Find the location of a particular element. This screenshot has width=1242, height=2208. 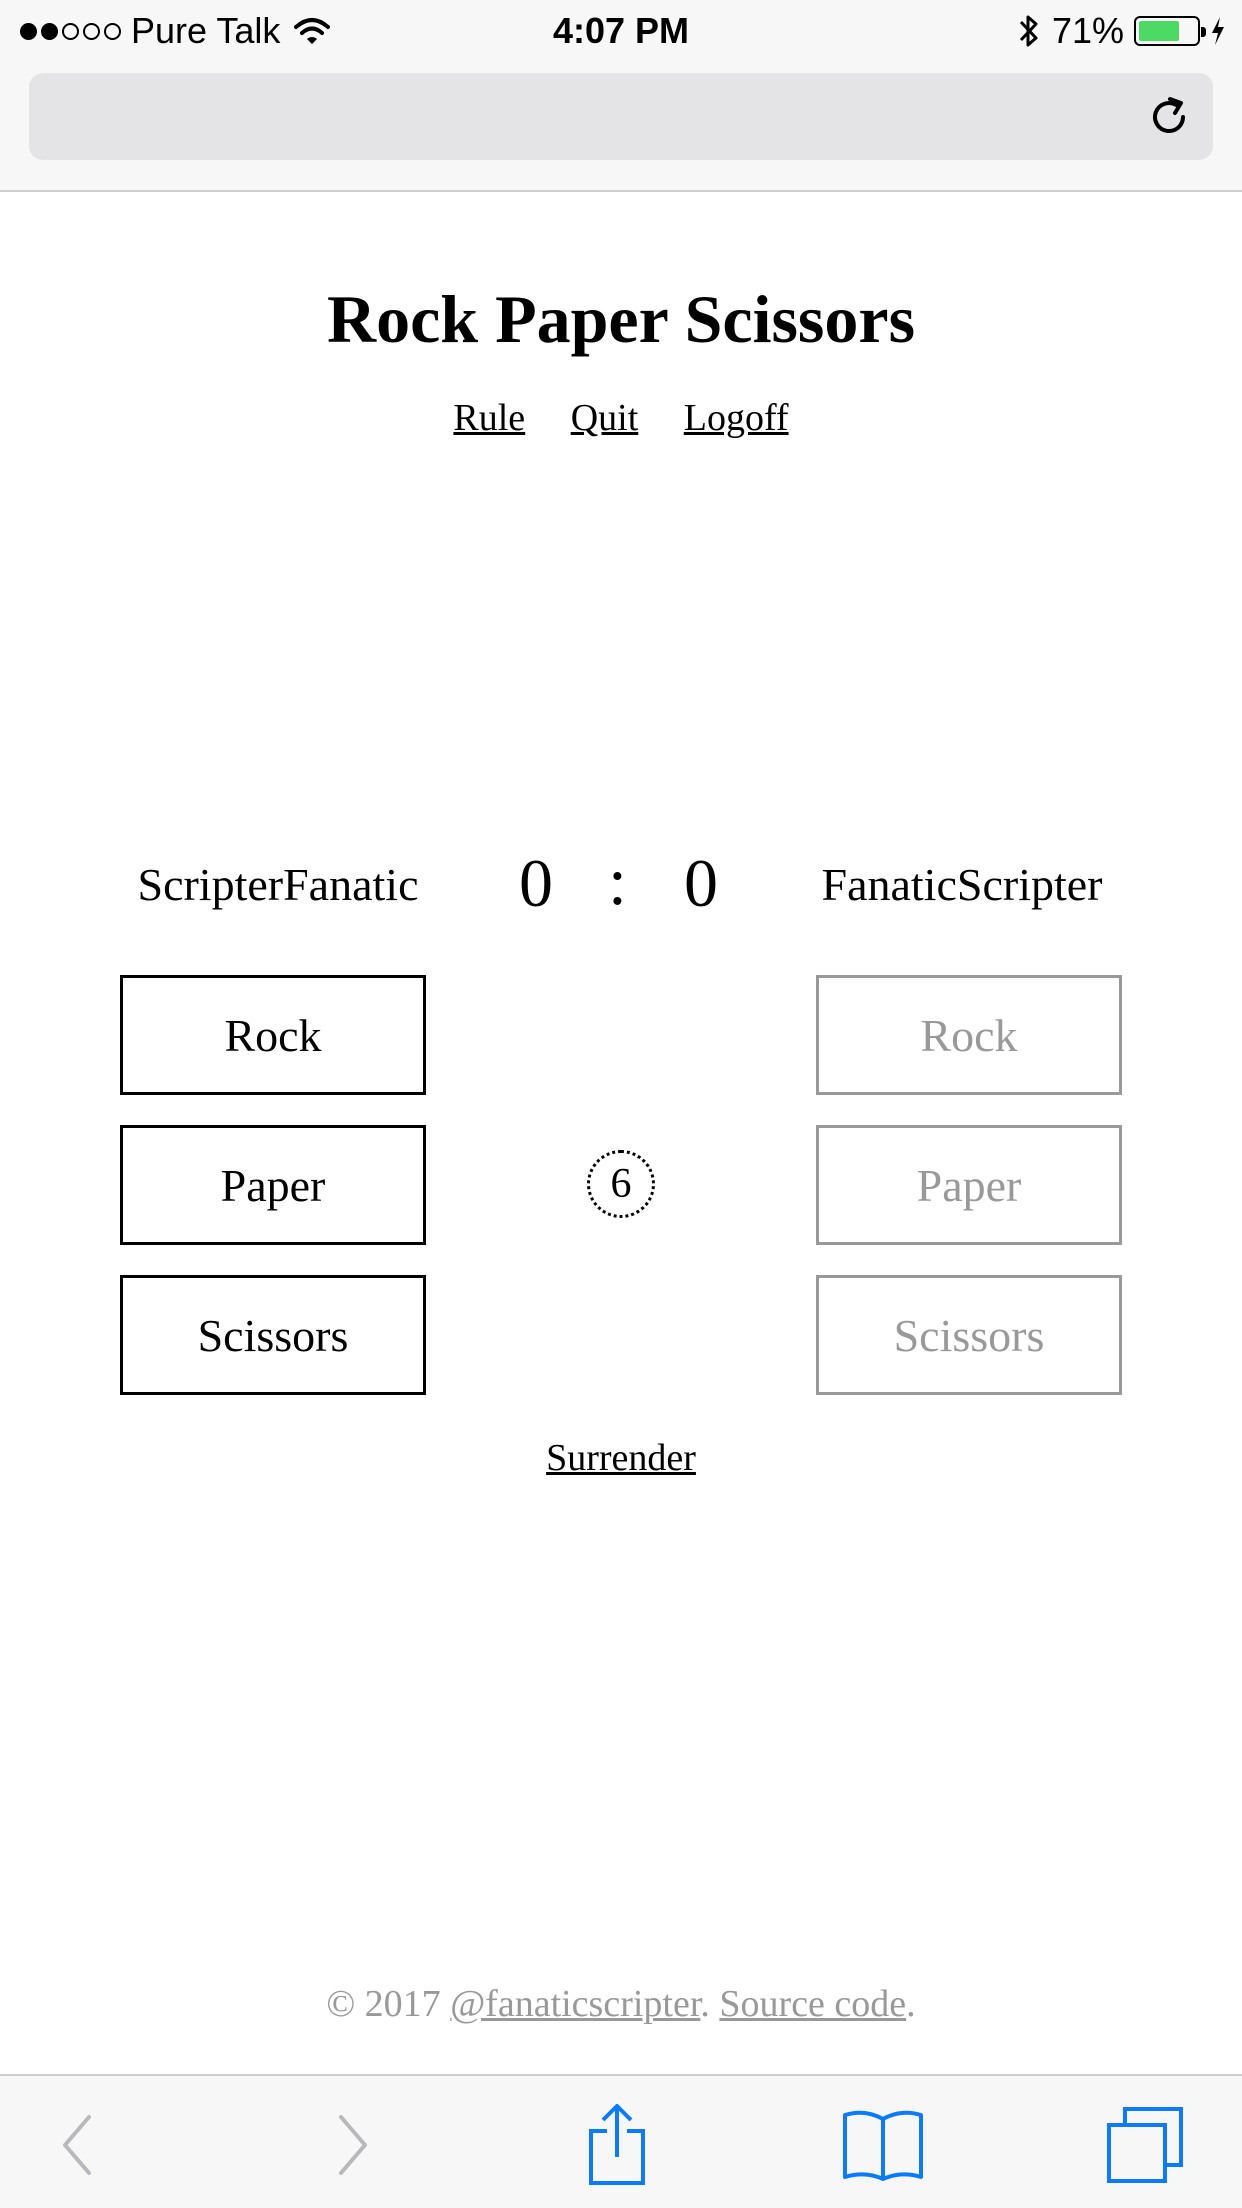

bookmarks-button is located at coordinates (883, 2145).